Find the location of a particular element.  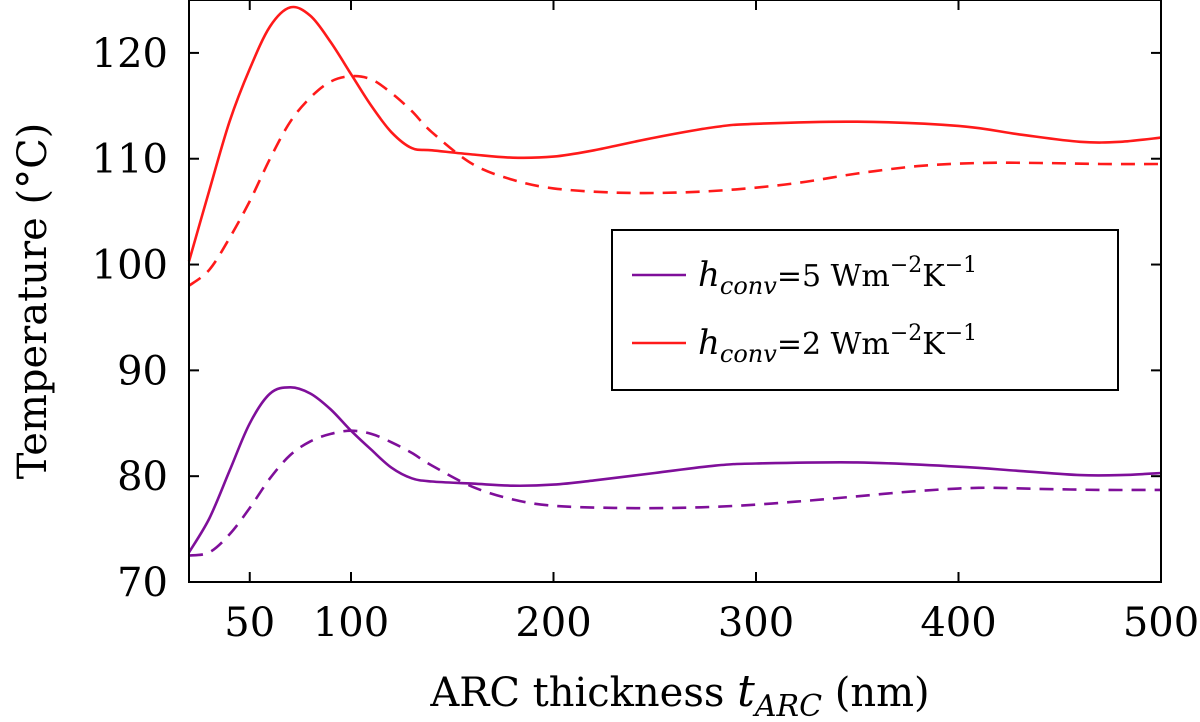

y-tick-label: 120 is located at coordinates (130, 54).